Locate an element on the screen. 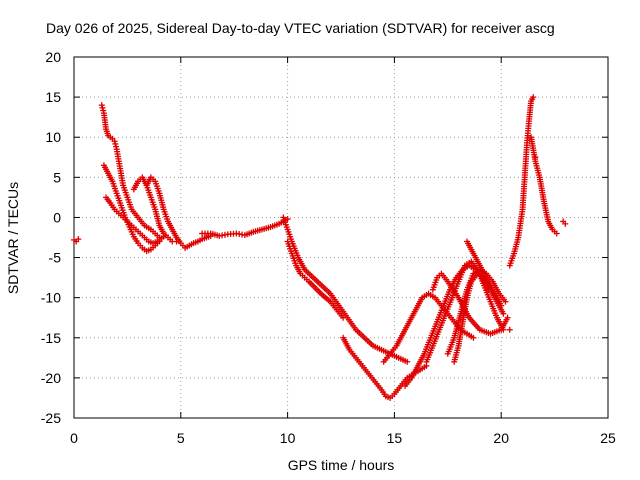 The width and height of the screenshot is (640, 480). series-arc-e is located at coordinates (178, 212).